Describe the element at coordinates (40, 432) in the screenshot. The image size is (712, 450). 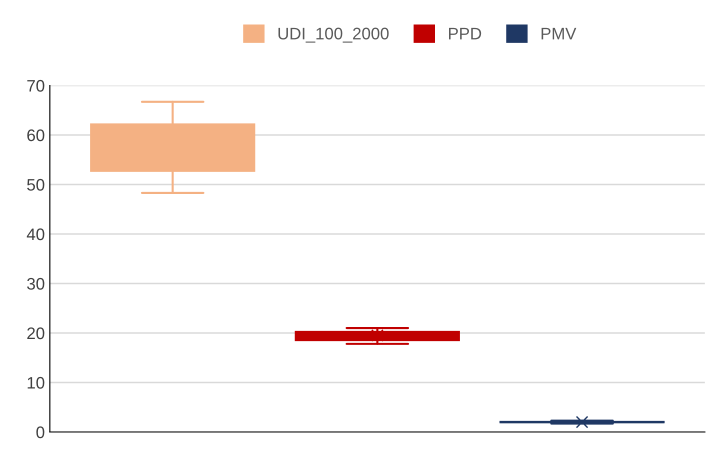
I see `y-tick-label: 0` at that location.